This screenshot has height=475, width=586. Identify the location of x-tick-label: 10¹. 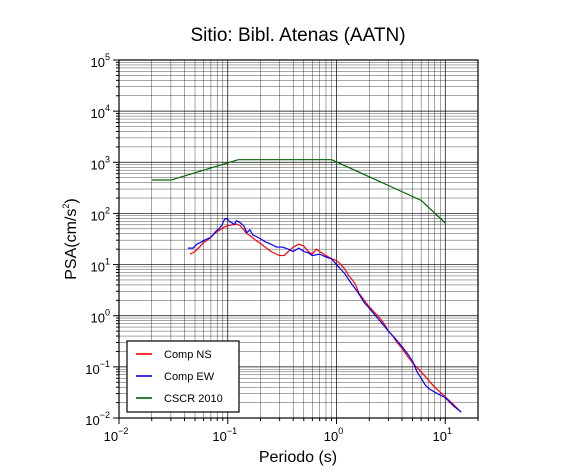
(442, 435).